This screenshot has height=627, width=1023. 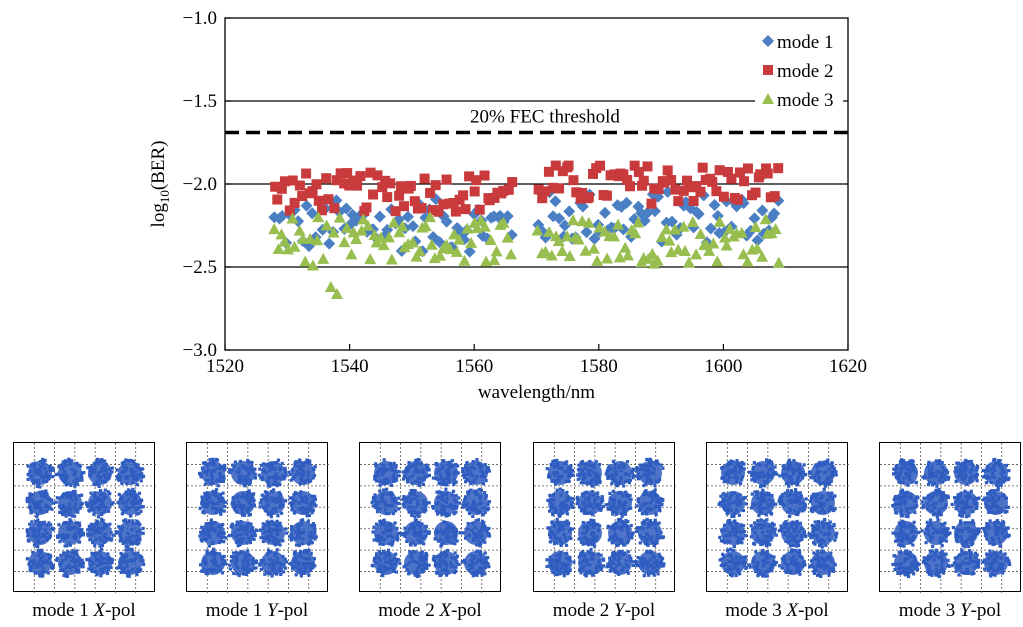 I want to click on constellation-panel, so click(x=430, y=517).